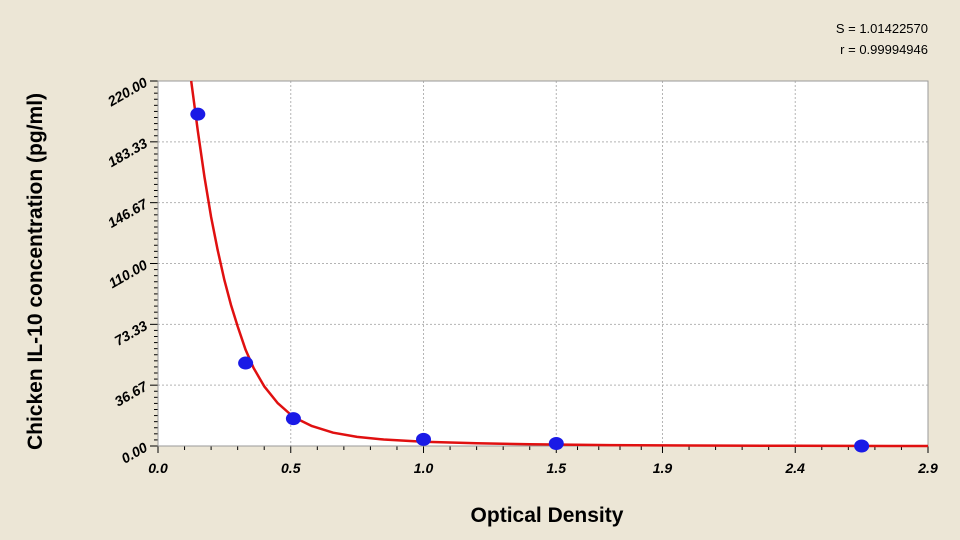  What do you see at coordinates (131, 332) in the screenshot?
I see `y-tick-label: 73.33` at bounding box center [131, 332].